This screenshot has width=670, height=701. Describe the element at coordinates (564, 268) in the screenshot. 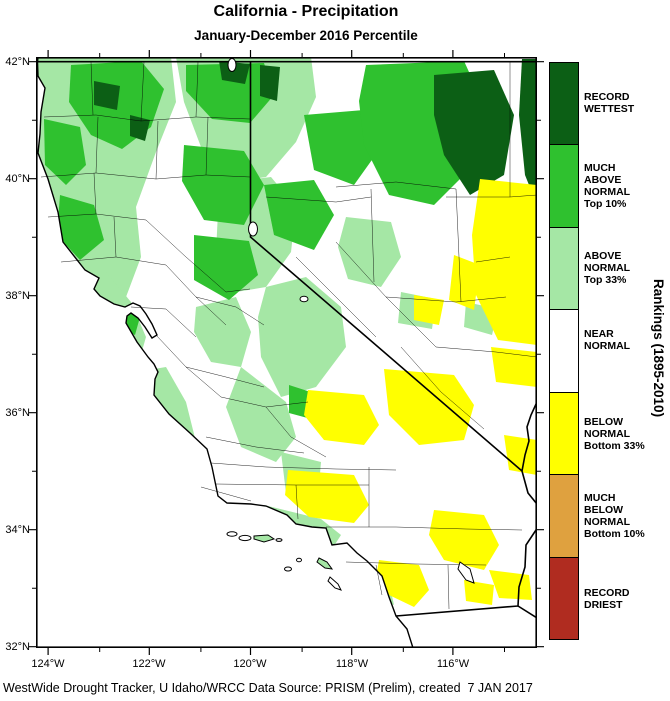

I see `legend-color-above-normal` at that location.